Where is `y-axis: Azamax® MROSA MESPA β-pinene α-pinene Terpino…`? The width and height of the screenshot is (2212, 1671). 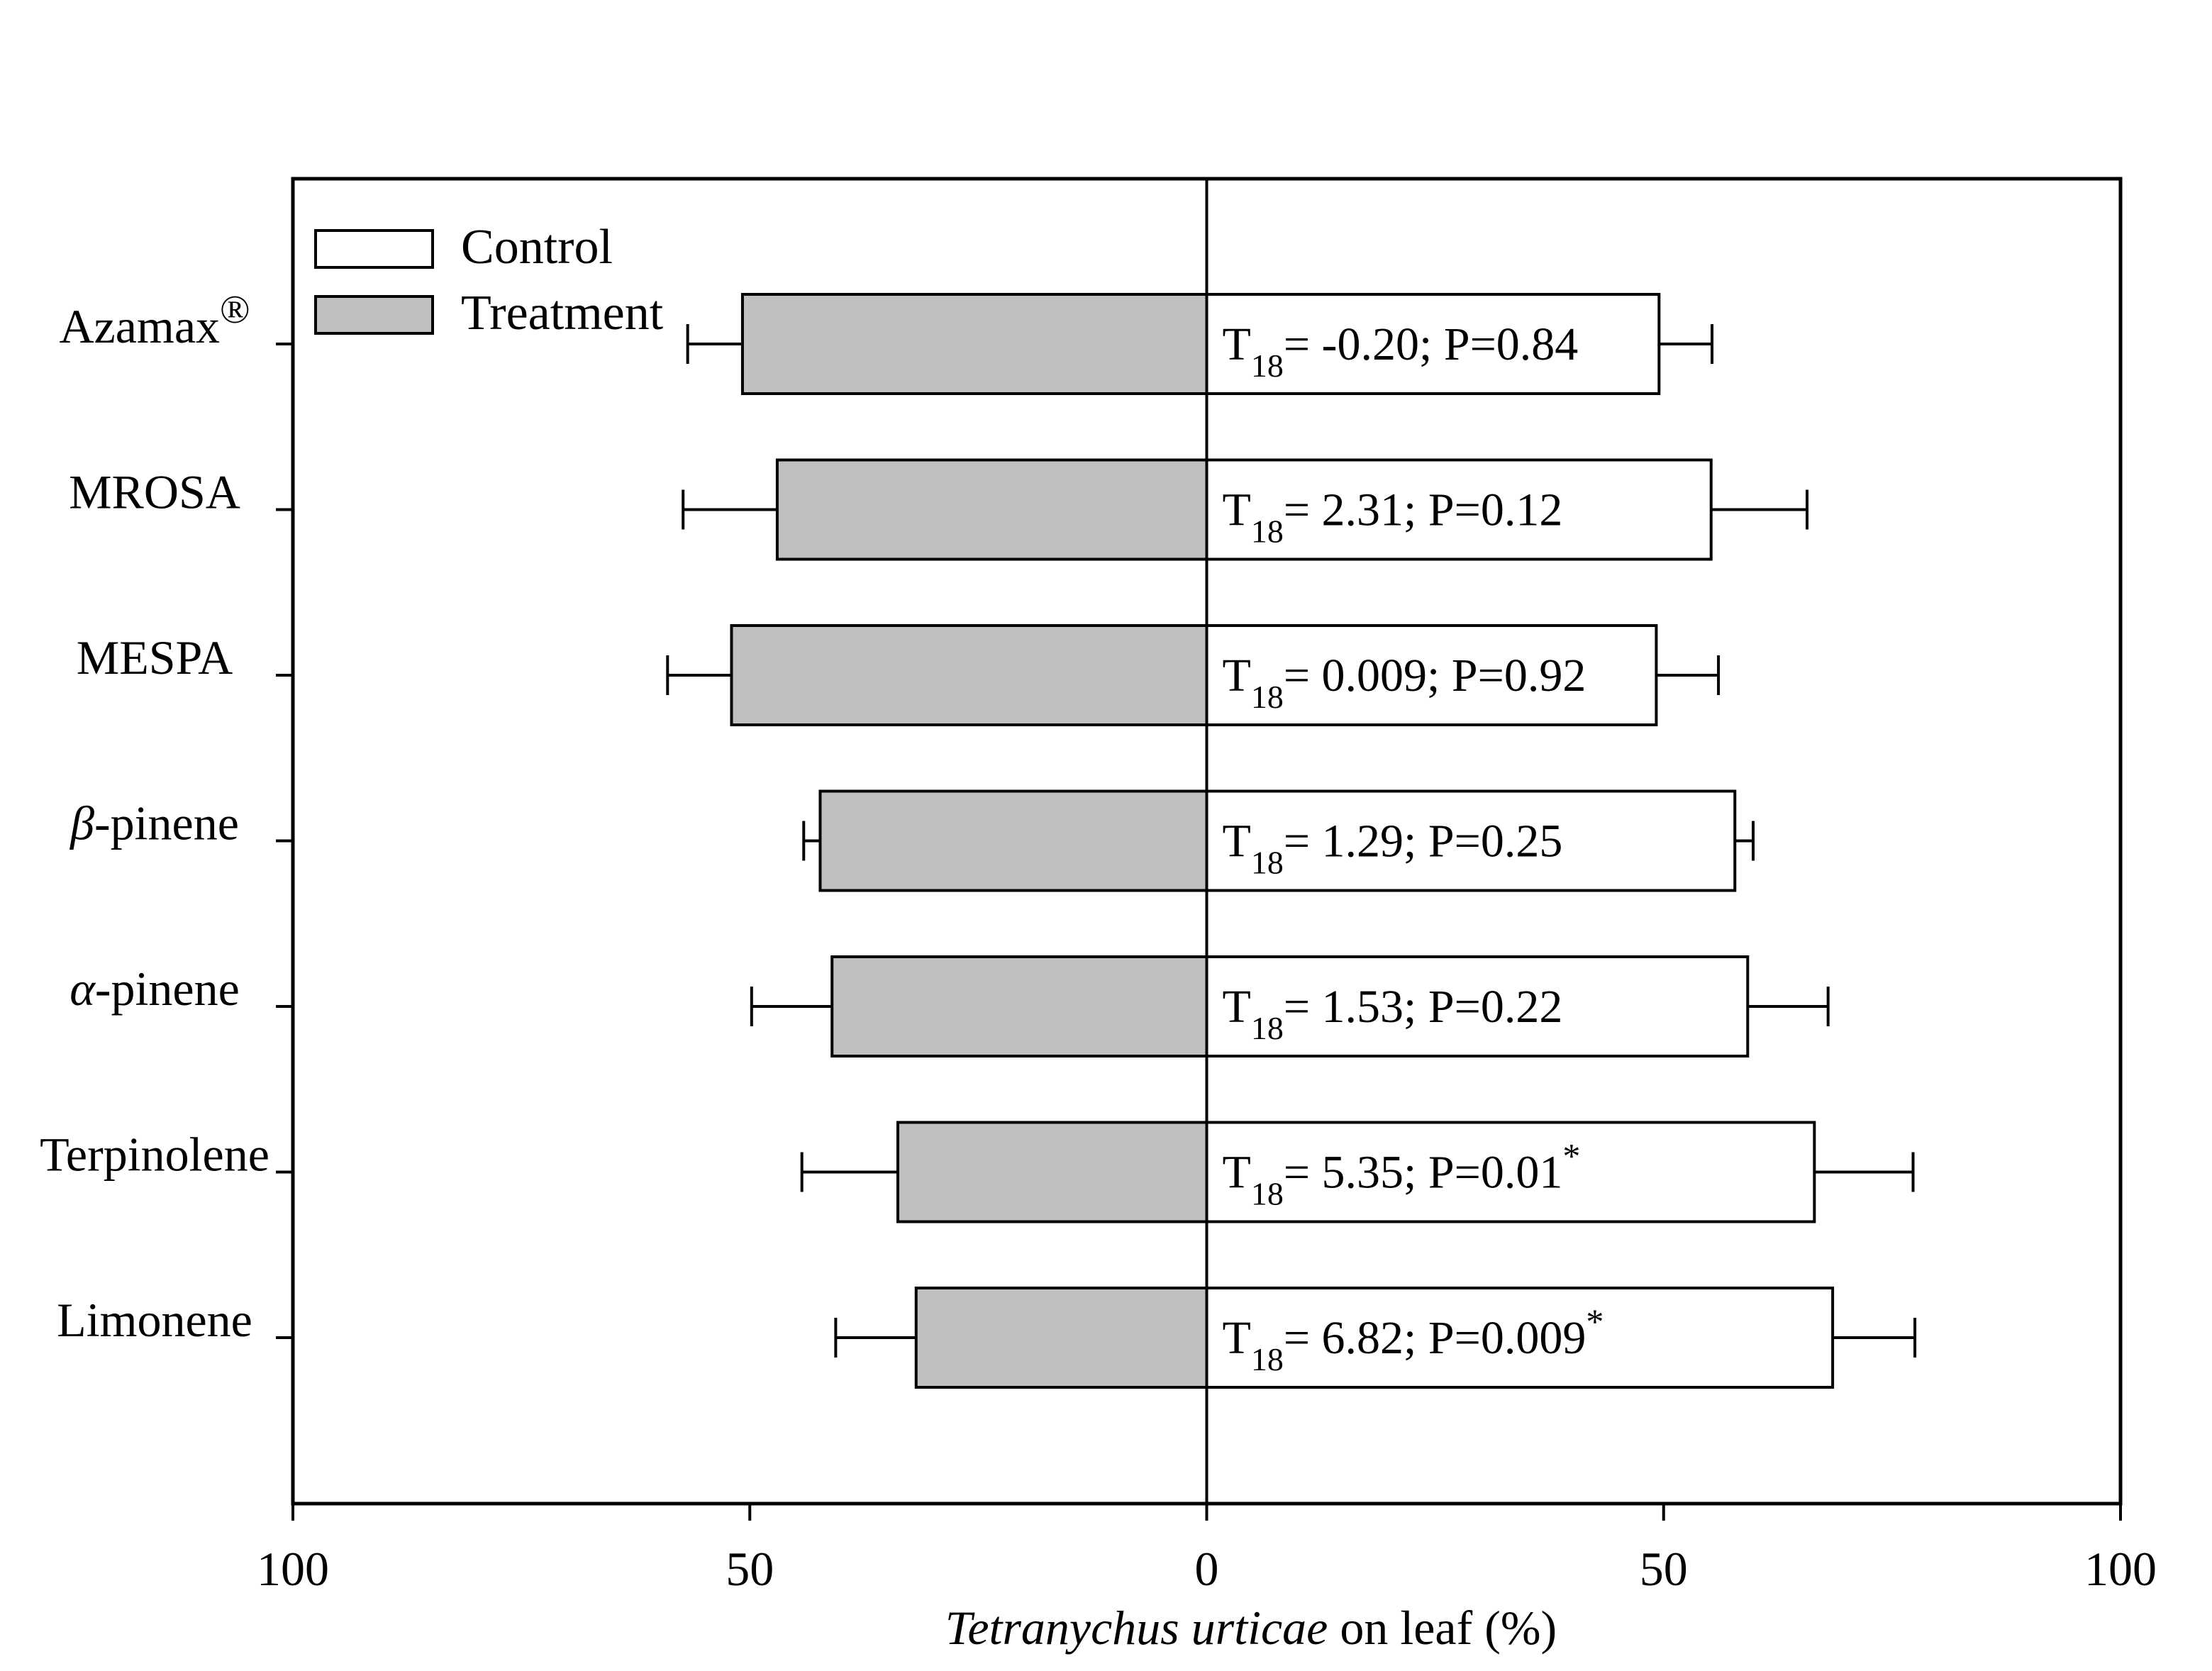 y-axis: Azamax® MROSA MESPA β-pinene α-pinene Terpino… is located at coordinates (166, 817).